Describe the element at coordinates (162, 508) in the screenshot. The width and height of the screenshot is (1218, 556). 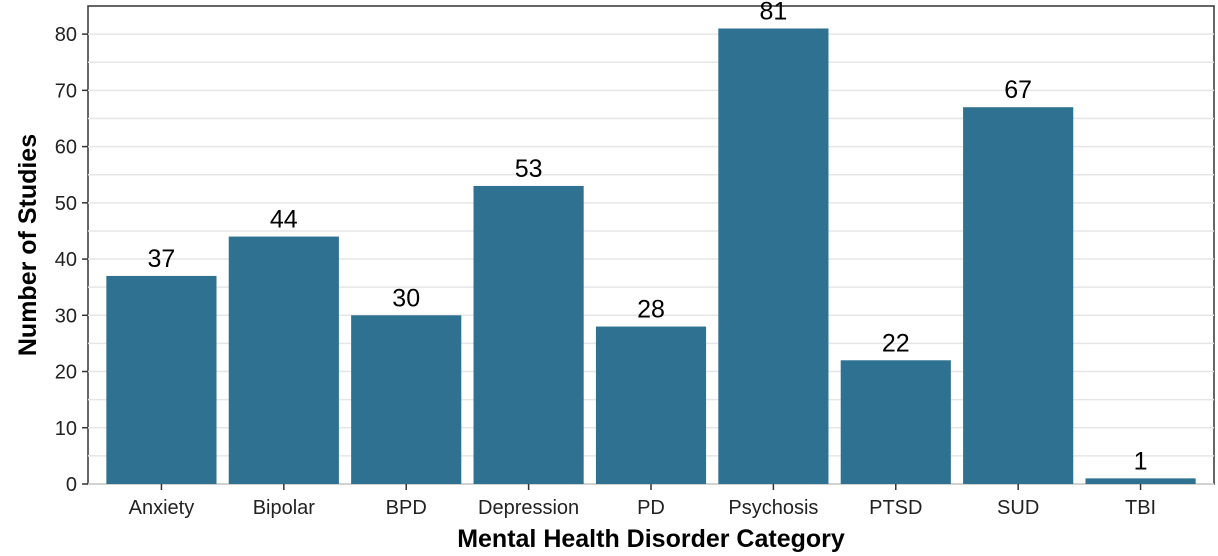
I see `x-tick-label-anxiety: Anxiety` at that location.